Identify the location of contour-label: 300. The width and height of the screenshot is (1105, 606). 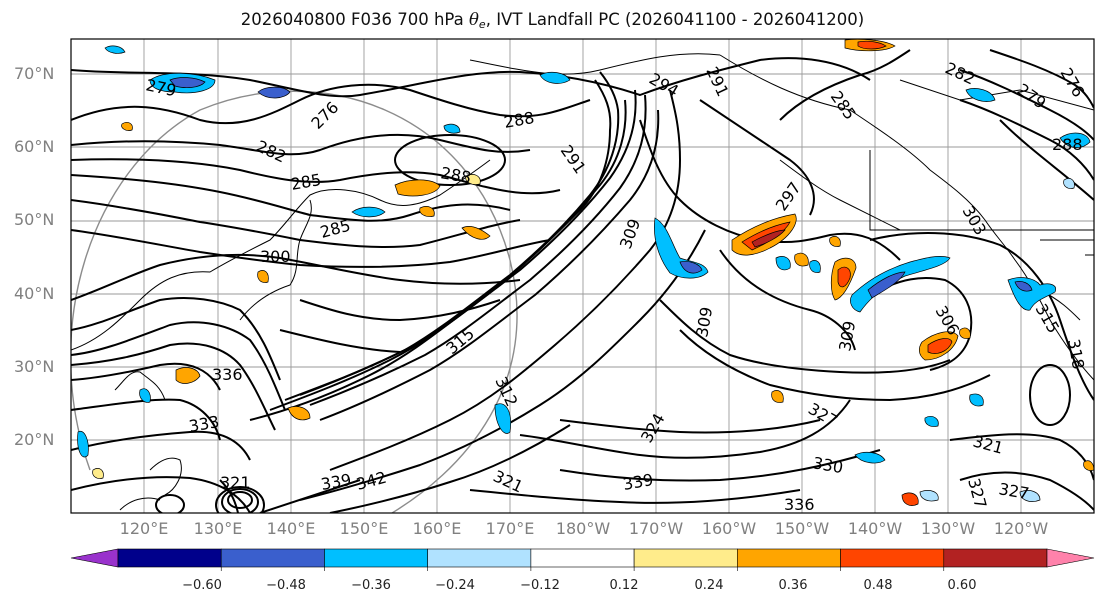
(275, 256).